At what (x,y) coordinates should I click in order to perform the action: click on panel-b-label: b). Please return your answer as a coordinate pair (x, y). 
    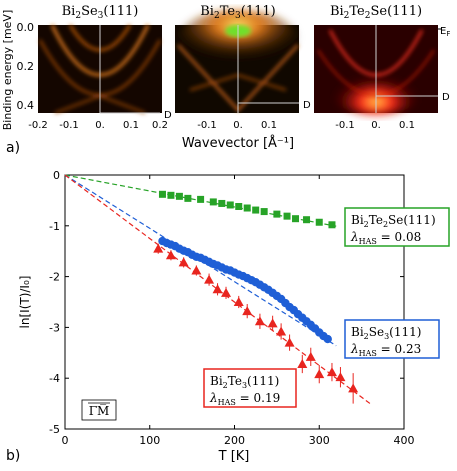
    Looking at the image, I should click on (13, 456).